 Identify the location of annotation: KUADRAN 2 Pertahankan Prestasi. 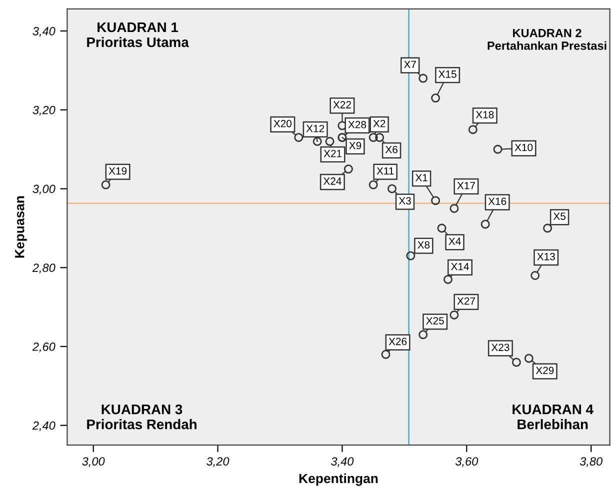
(547, 39).